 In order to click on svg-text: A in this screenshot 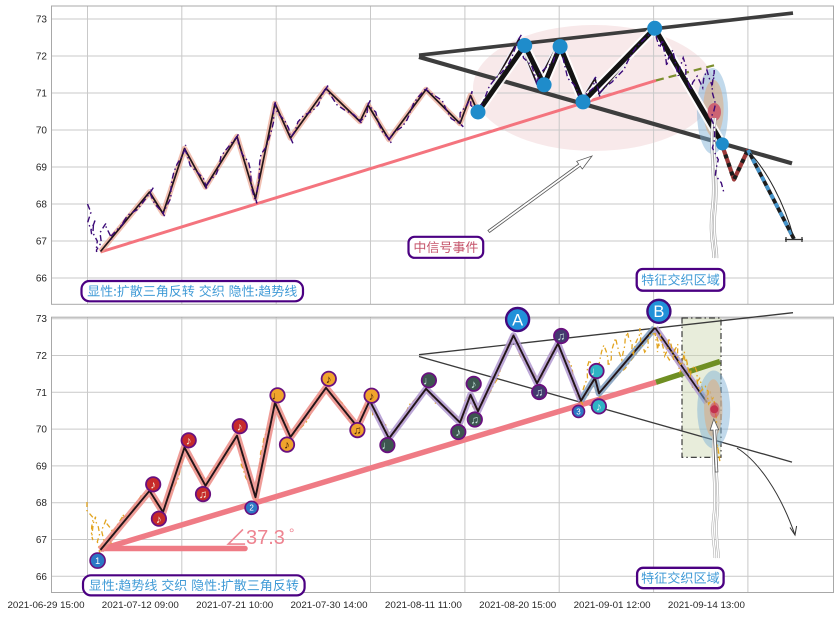, I will do `click(517, 320)`.